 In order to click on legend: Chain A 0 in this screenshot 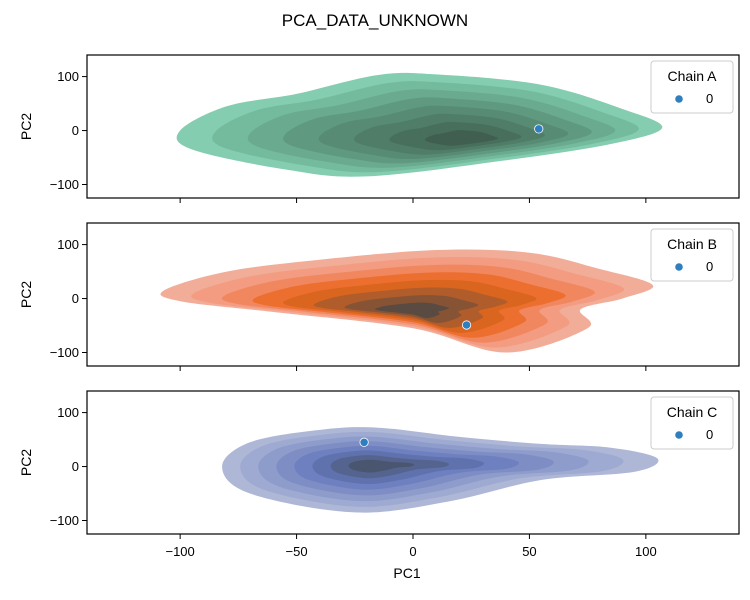, I will do `click(692, 87)`.